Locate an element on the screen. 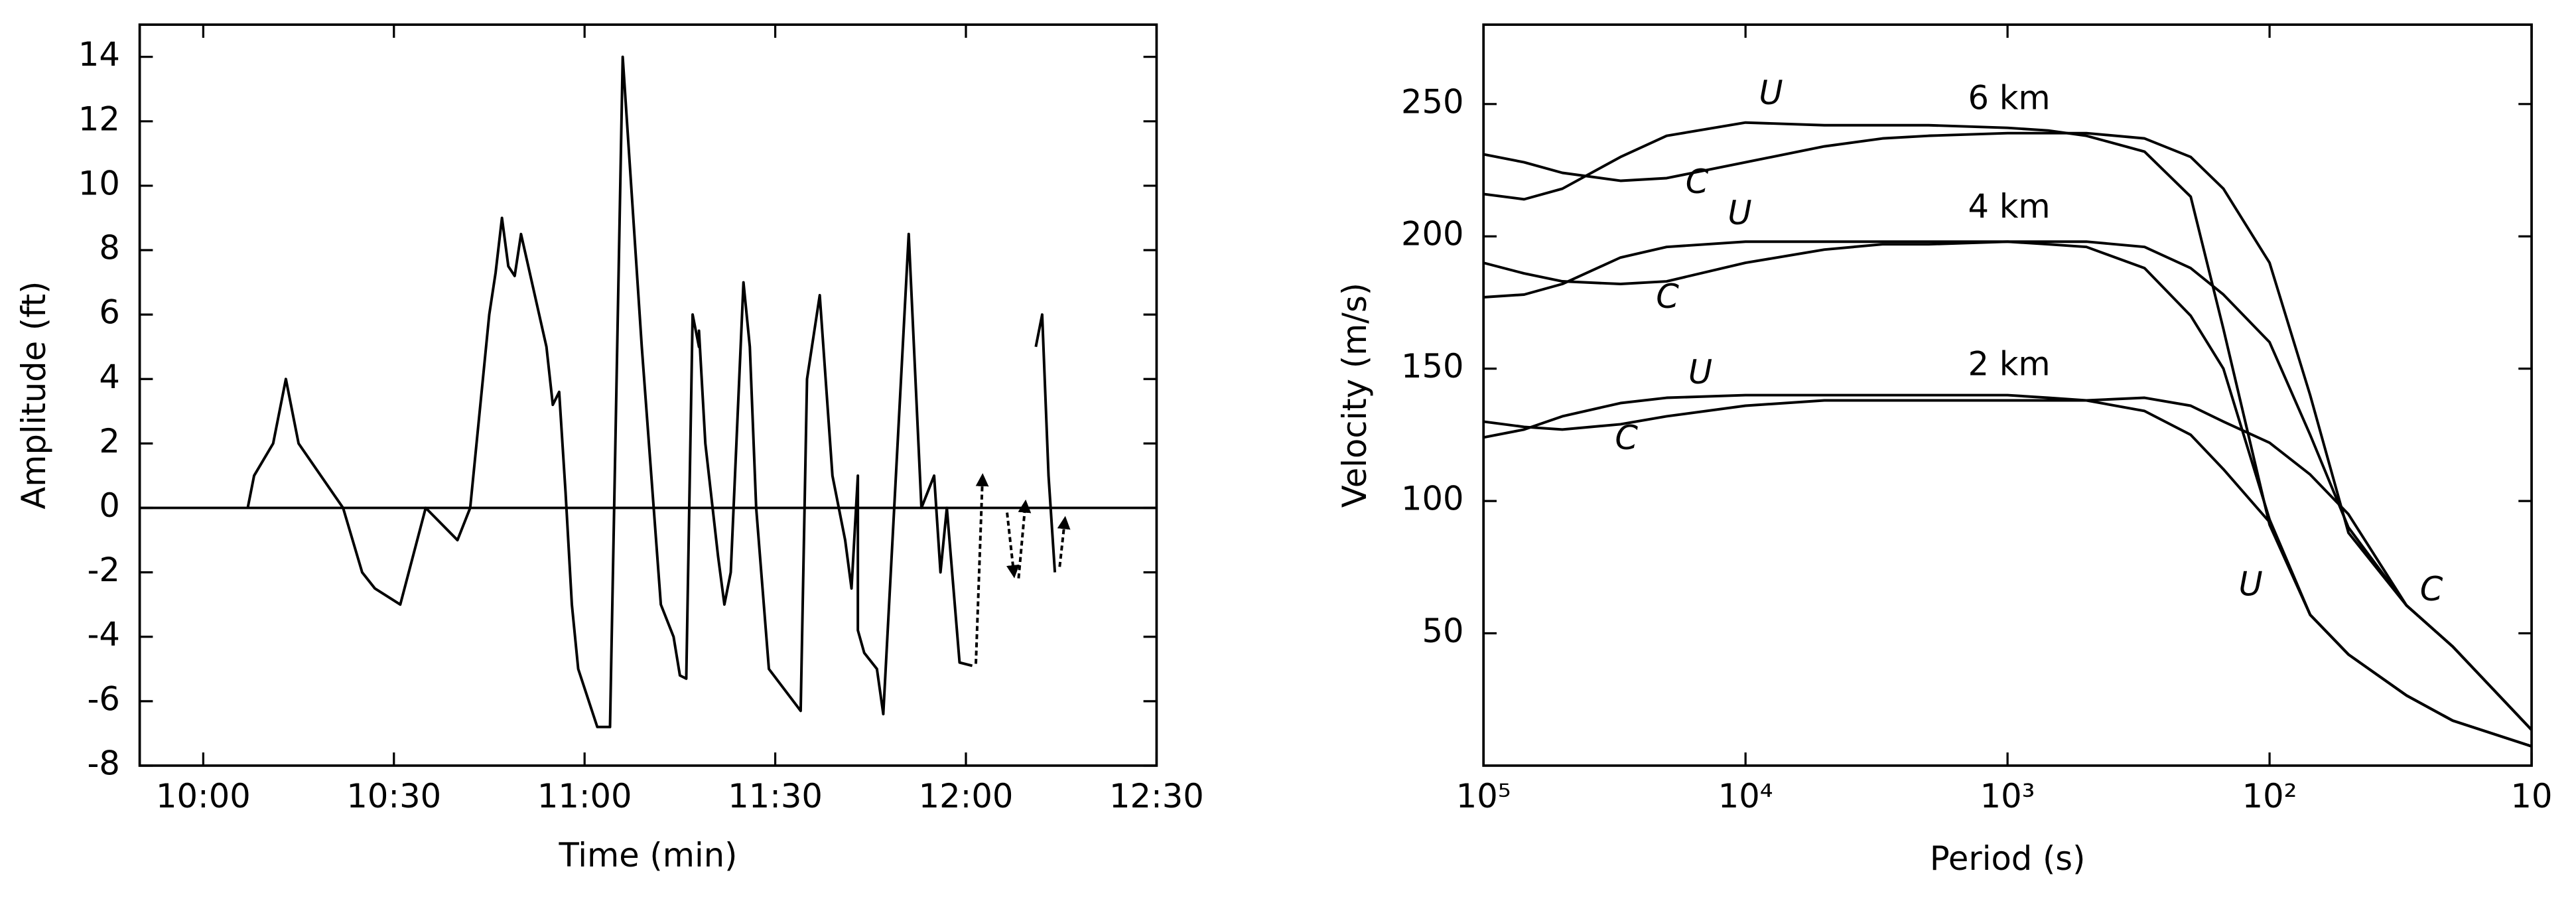  y-tick-label: 6 is located at coordinates (109, 312).